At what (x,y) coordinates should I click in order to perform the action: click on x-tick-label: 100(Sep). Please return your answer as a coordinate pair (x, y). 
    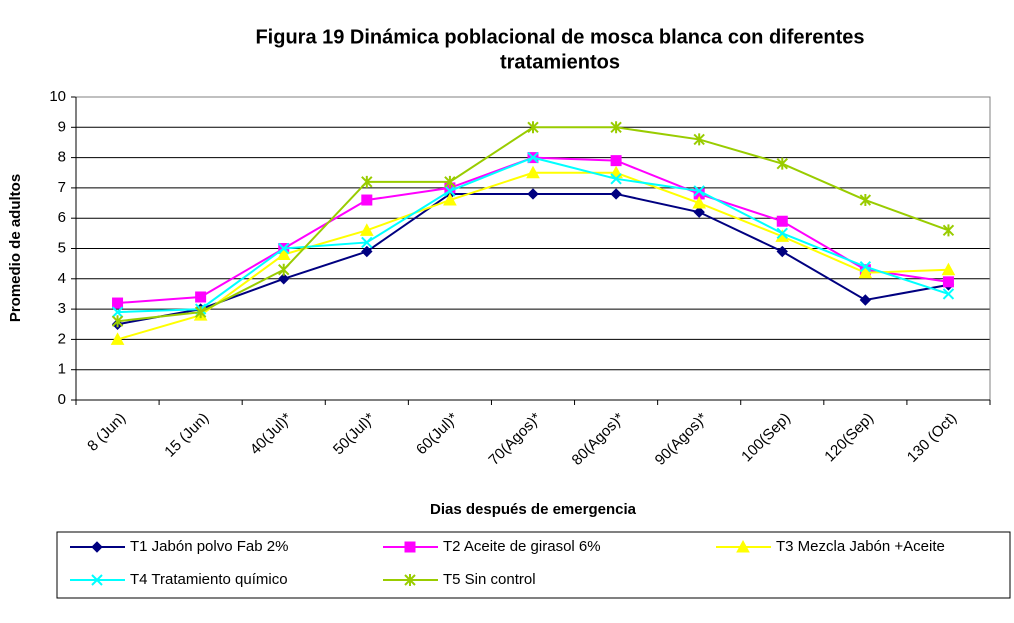
    Looking at the image, I should click on (766, 438).